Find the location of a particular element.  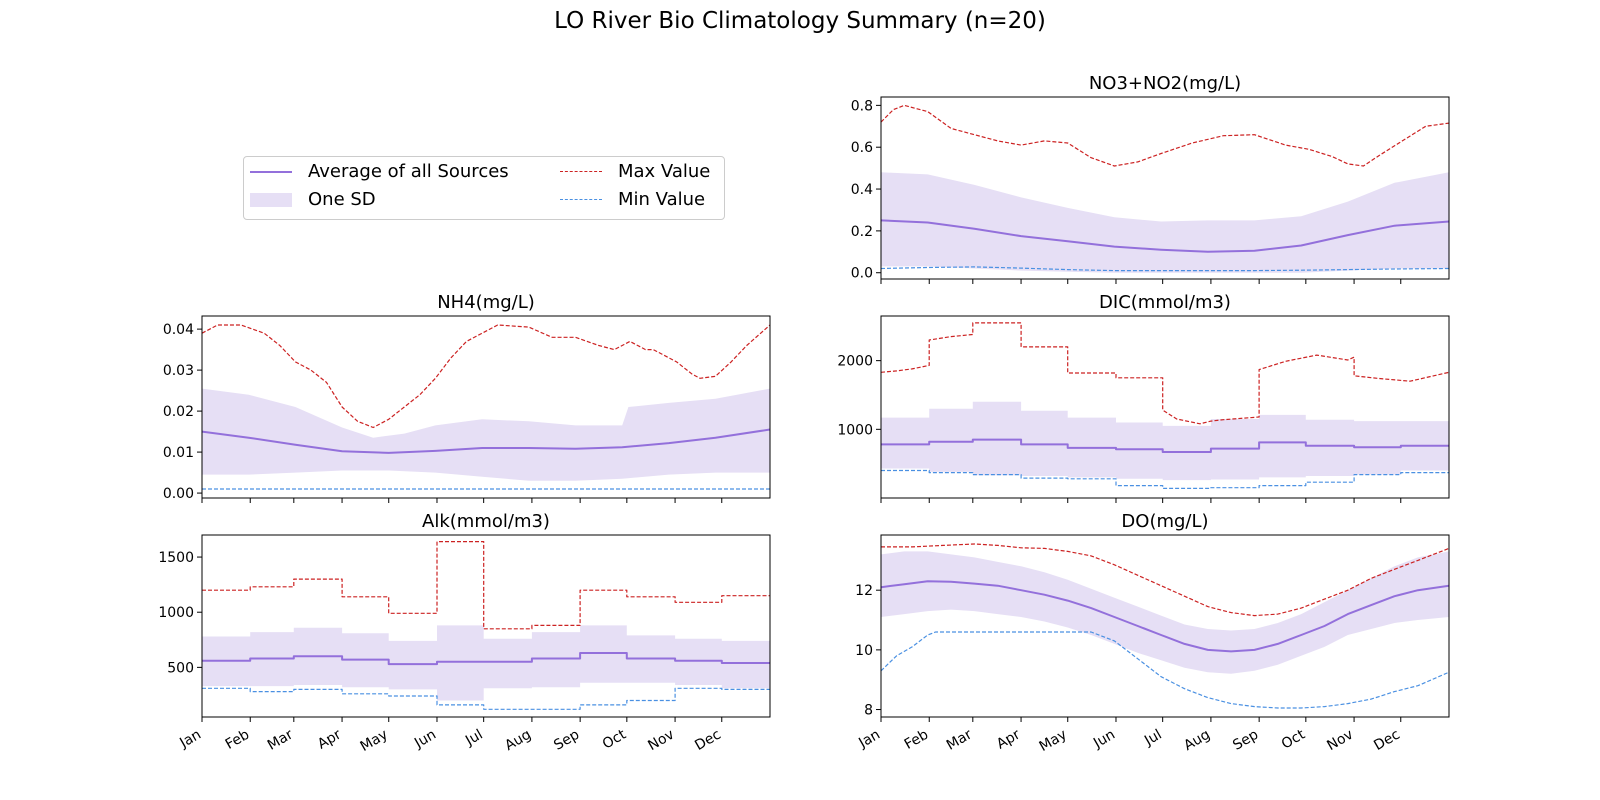

no3-ytick-label: 0.8 is located at coordinates (862, 106).